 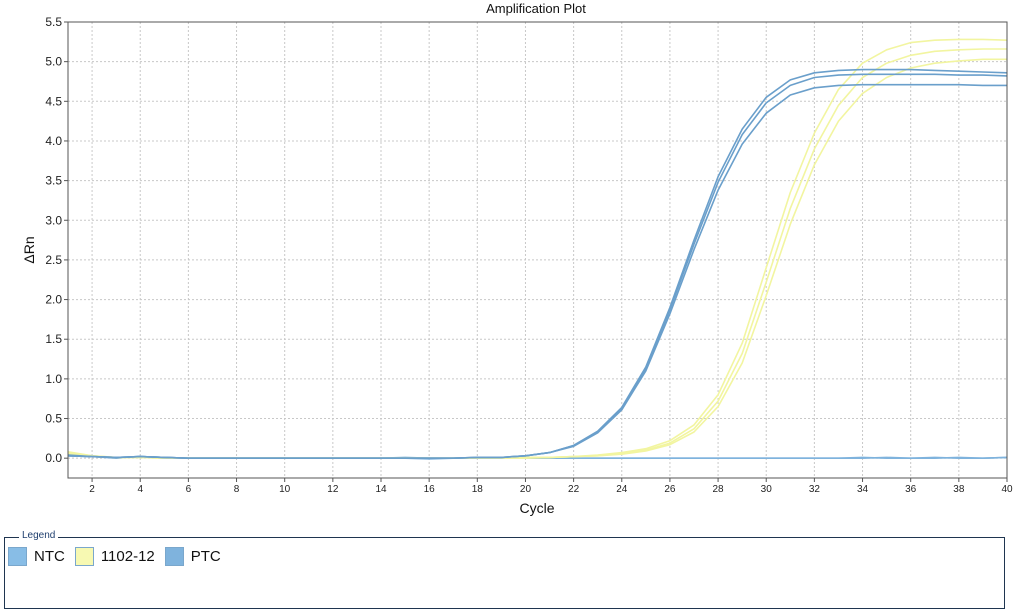 What do you see at coordinates (536, 8) in the screenshot?
I see `chart-title: Amplification Plot` at bounding box center [536, 8].